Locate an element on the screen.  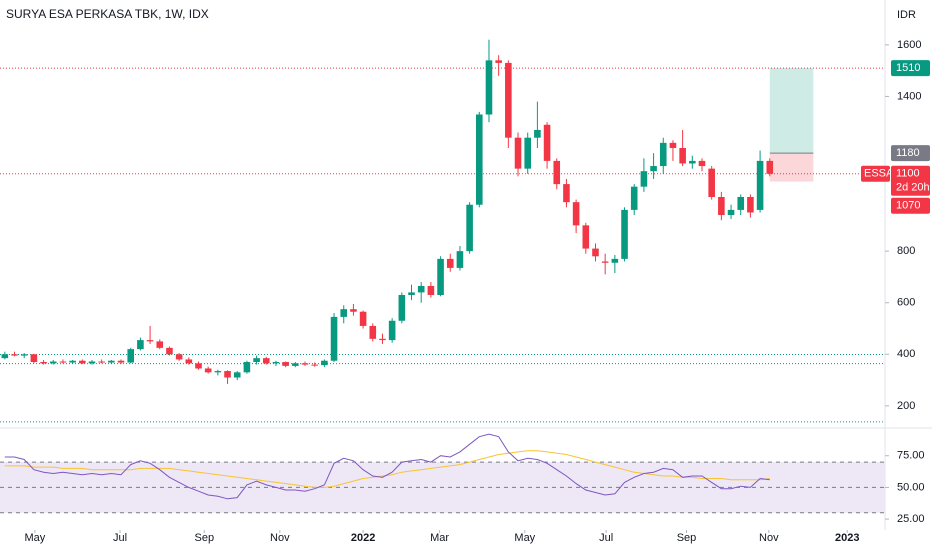
stop-zone is located at coordinates (791, 167).